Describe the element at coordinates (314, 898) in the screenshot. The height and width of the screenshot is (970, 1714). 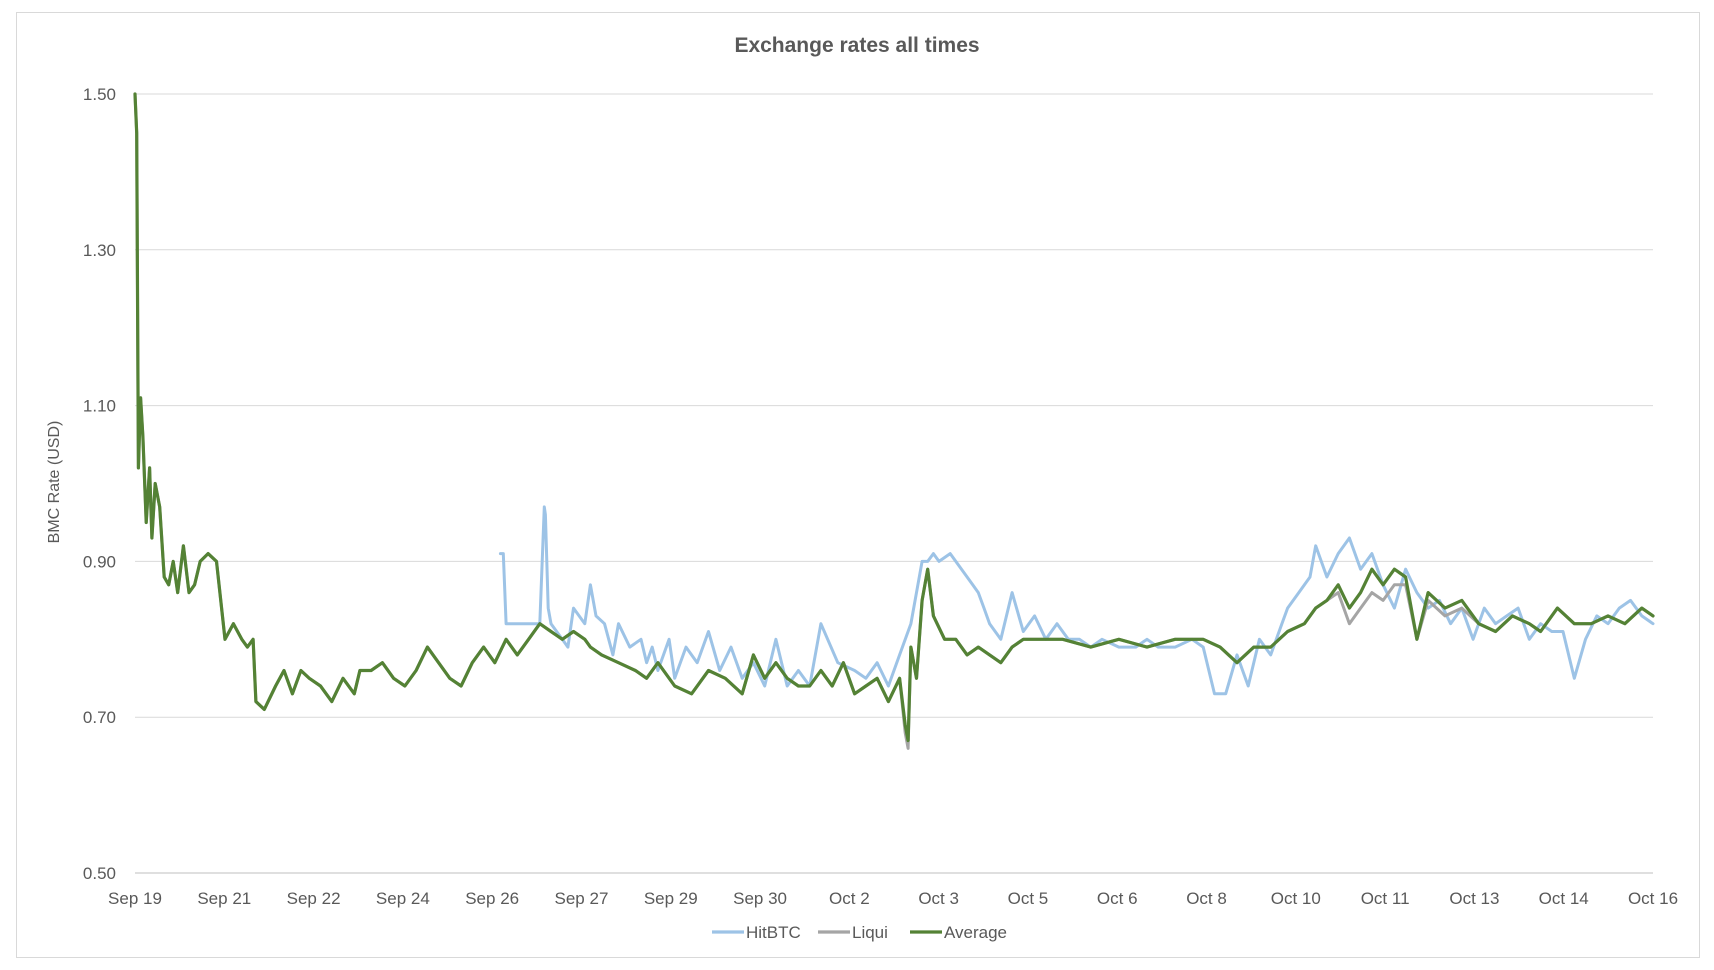
I see `x-tick-label: Sep 22` at that location.